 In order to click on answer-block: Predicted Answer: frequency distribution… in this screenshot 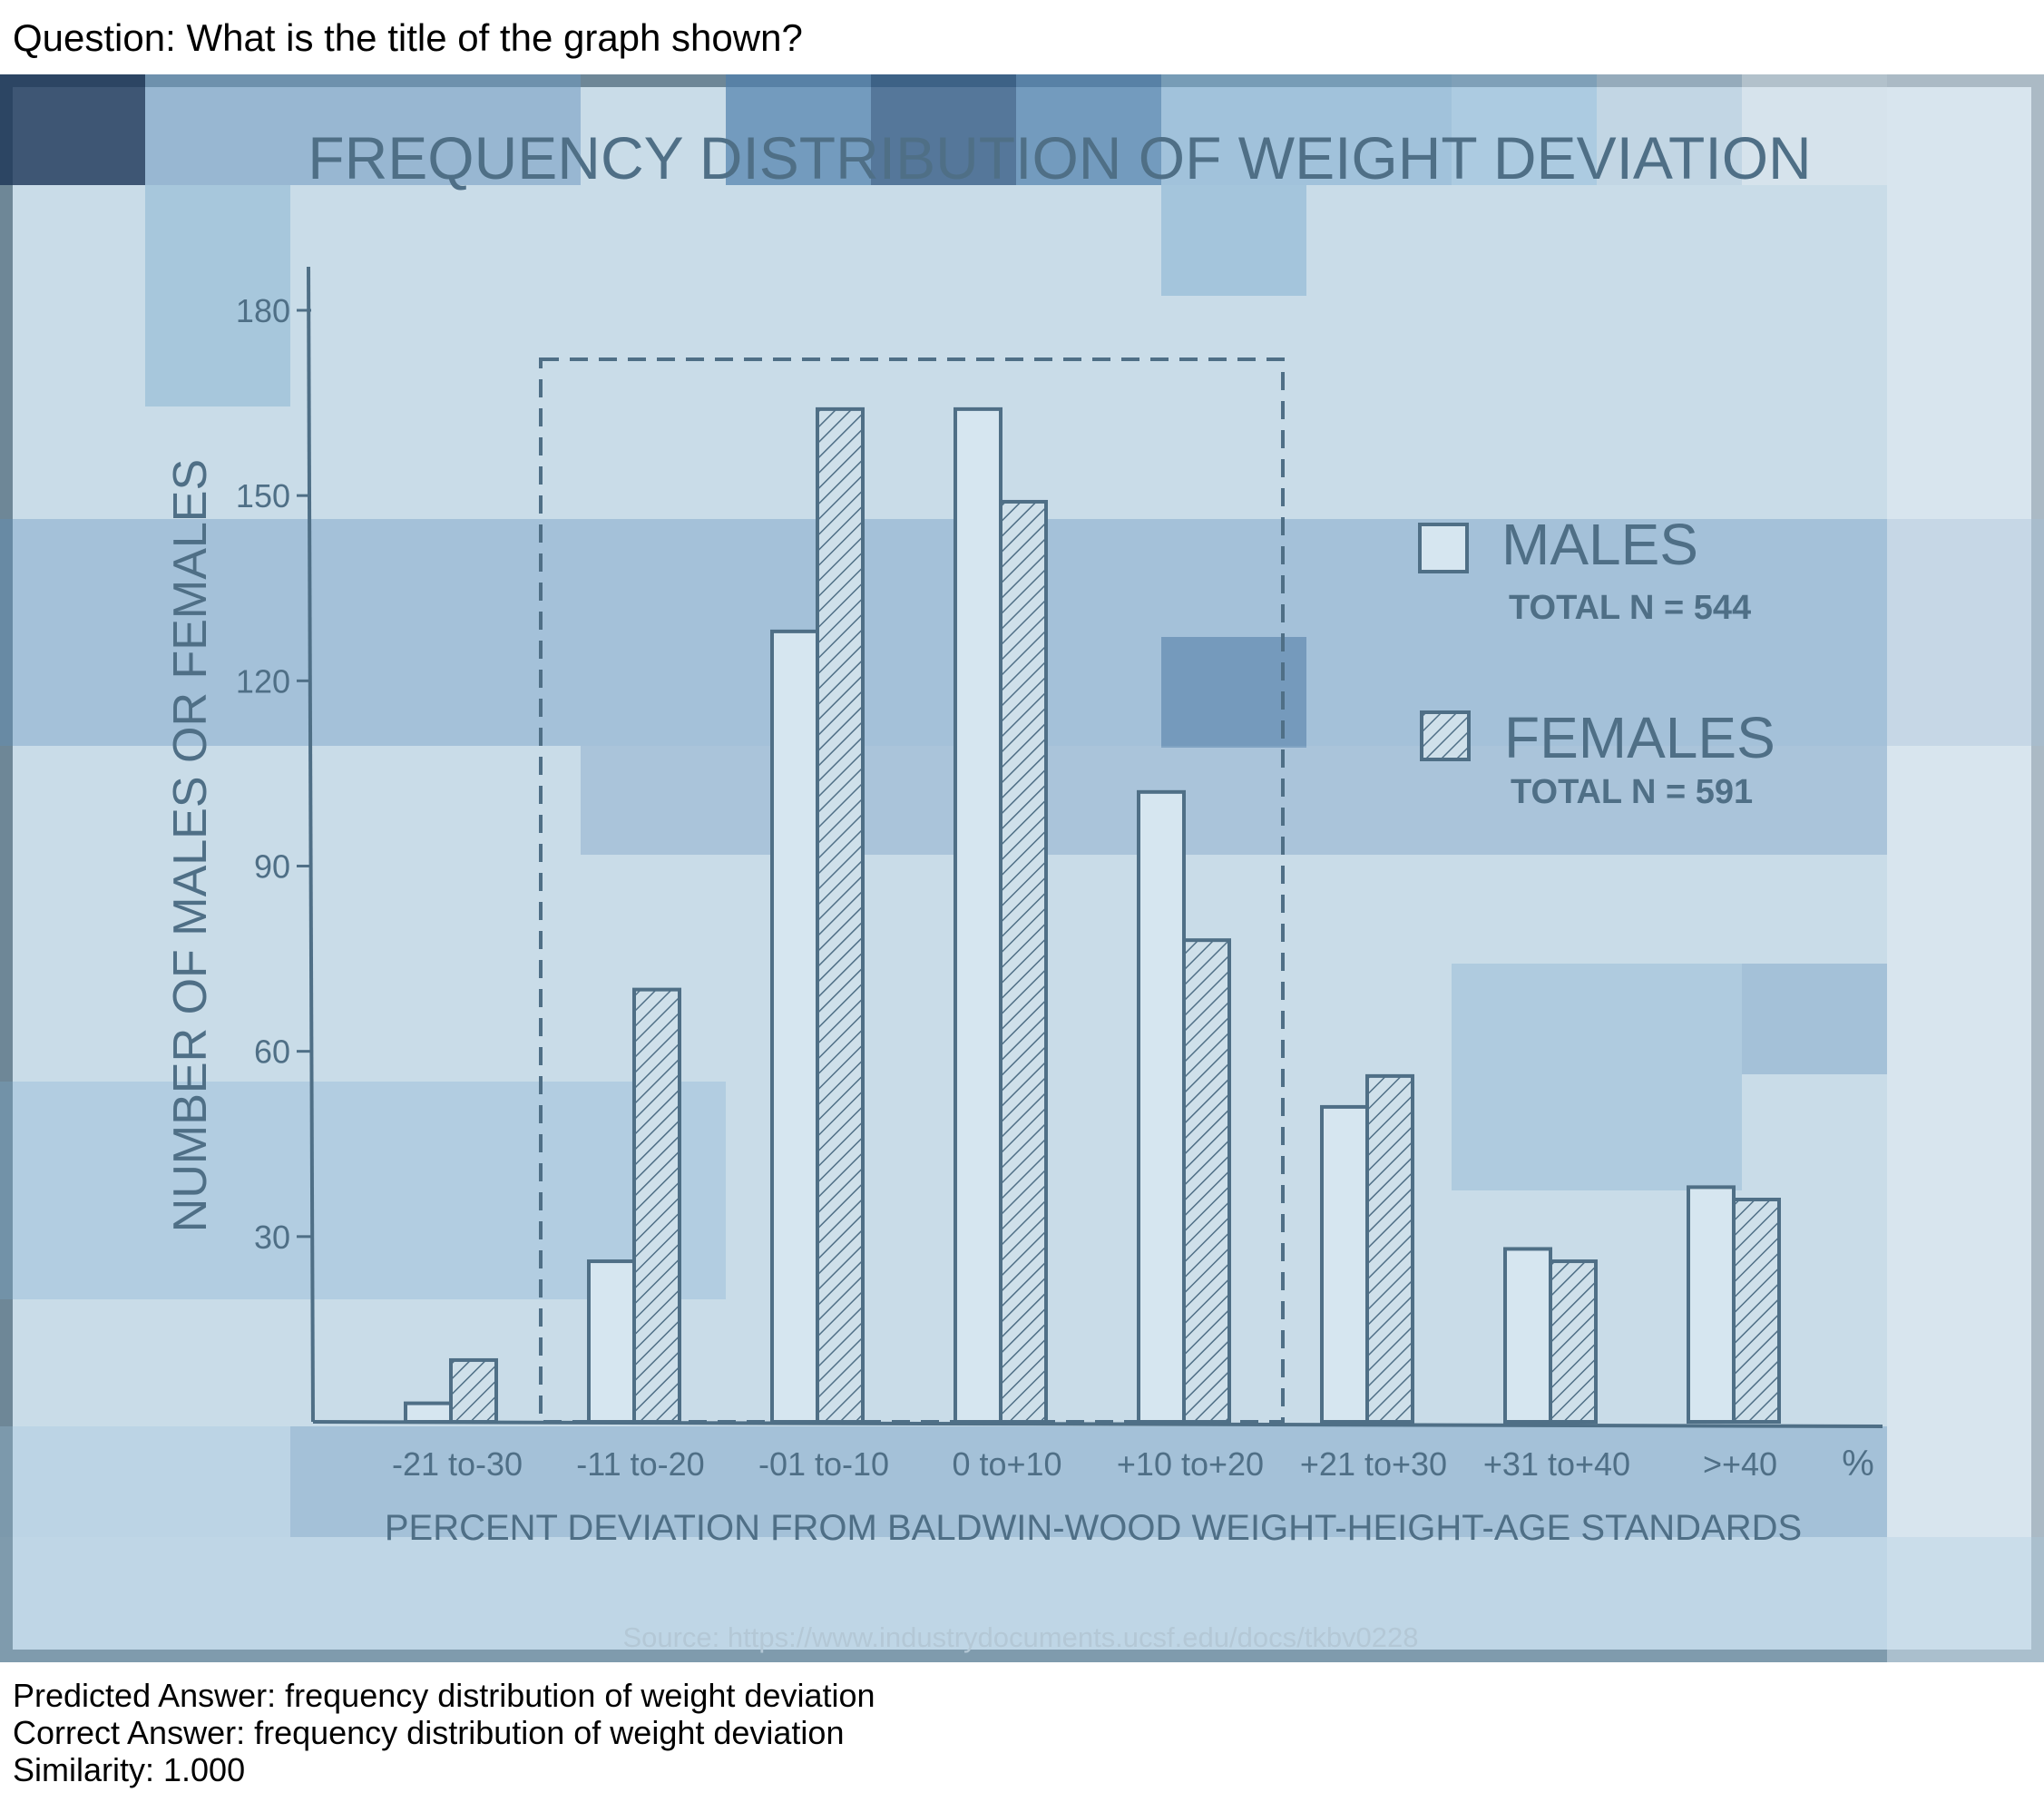, I will do `click(444, 1732)`.